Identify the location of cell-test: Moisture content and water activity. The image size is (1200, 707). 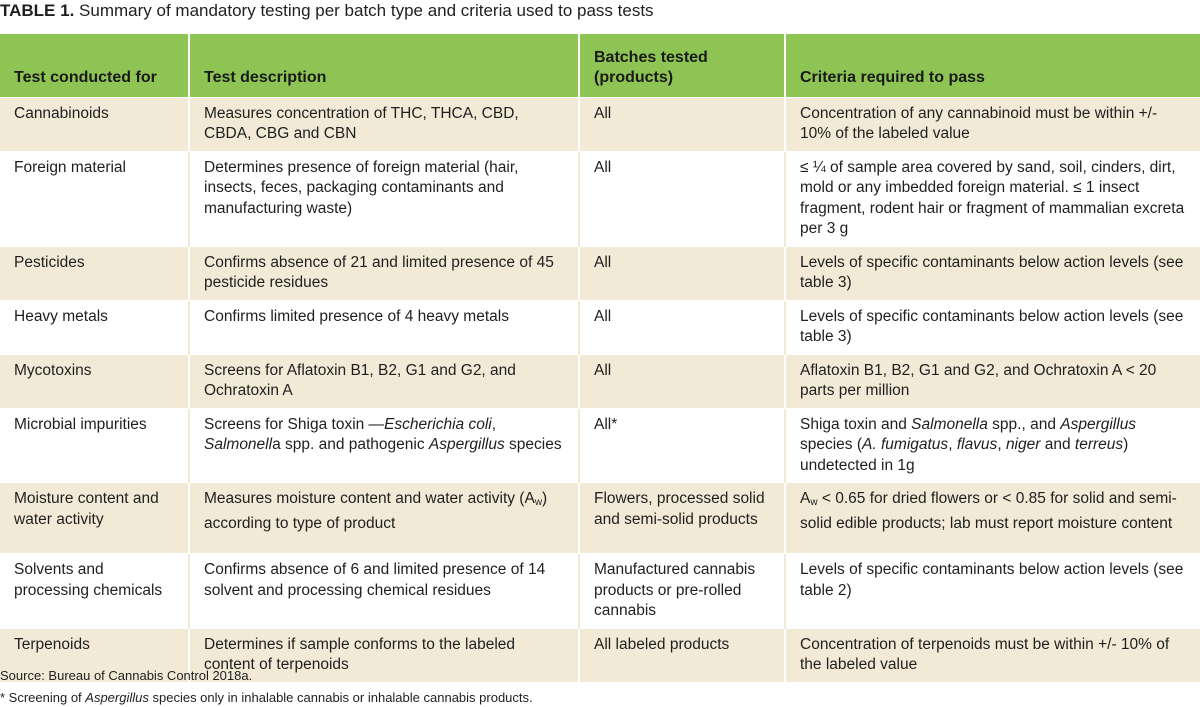
(95, 518).